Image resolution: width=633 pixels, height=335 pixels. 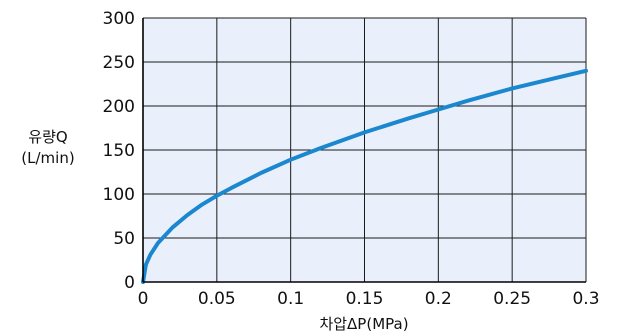 I want to click on y-tick-label: 50, so click(x=124, y=239).